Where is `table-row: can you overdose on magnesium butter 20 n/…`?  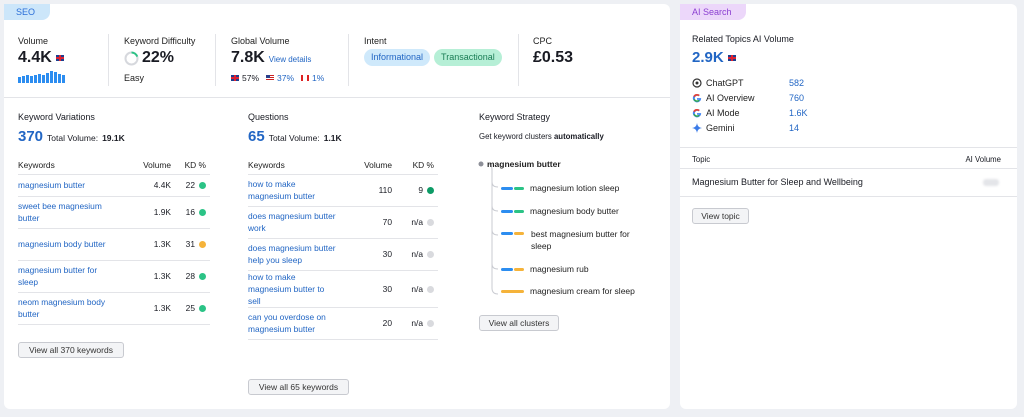
table-row: can you overdose on magnesium butter 20 n/… is located at coordinates (343, 323).